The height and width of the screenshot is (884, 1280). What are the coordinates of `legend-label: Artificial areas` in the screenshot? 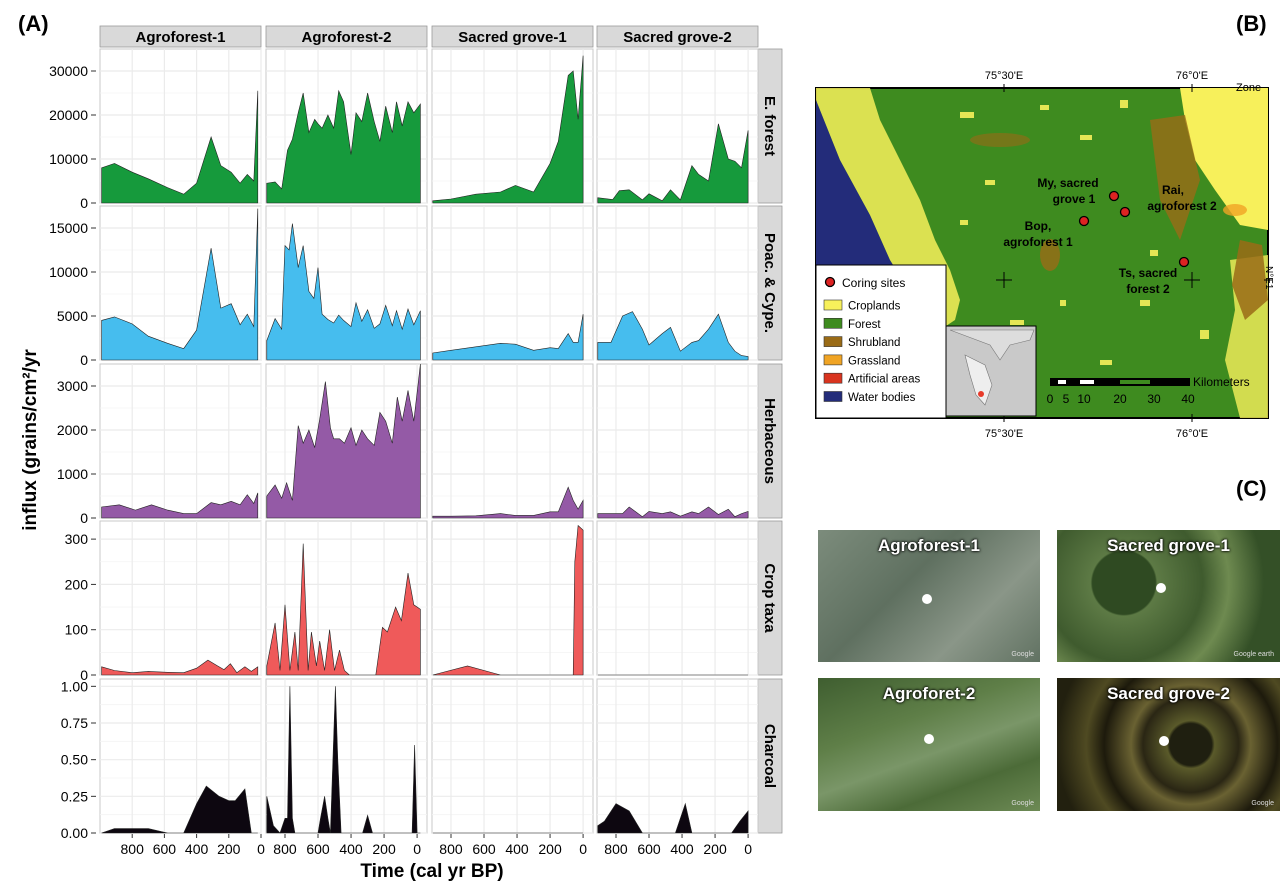 It's located at (884, 380).